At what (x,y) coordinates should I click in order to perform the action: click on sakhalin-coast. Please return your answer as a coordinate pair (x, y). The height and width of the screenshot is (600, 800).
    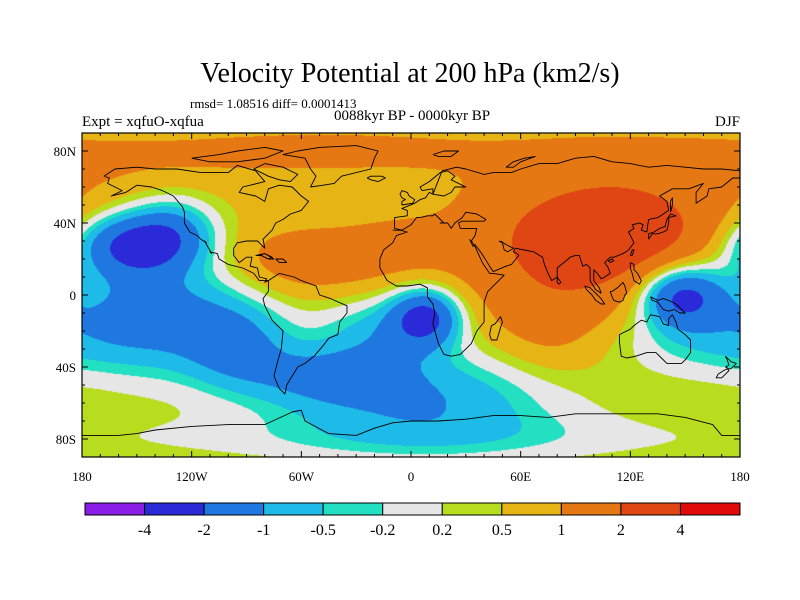
    Looking at the image, I should click on (671, 205).